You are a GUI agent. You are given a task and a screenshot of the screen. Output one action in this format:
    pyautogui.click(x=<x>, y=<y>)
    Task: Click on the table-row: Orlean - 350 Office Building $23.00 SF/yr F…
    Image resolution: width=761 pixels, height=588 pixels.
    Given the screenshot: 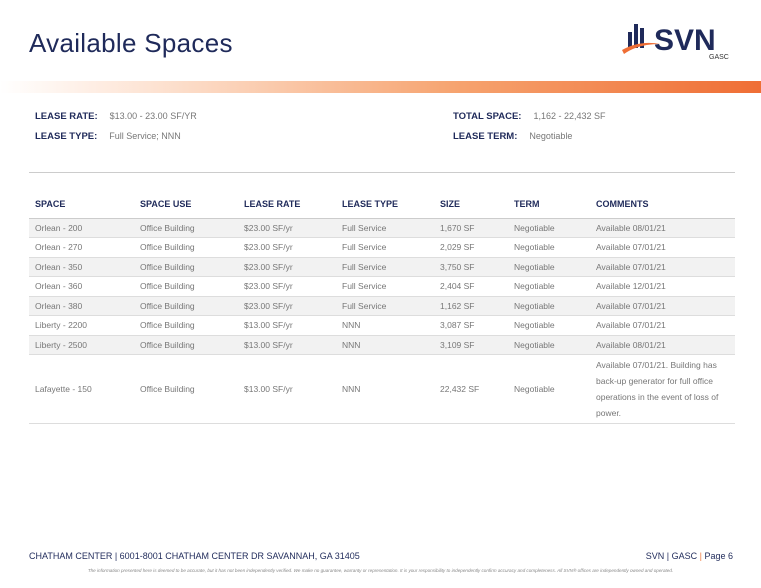 What is the action you would take?
    pyautogui.click(x=382, y=267)
    